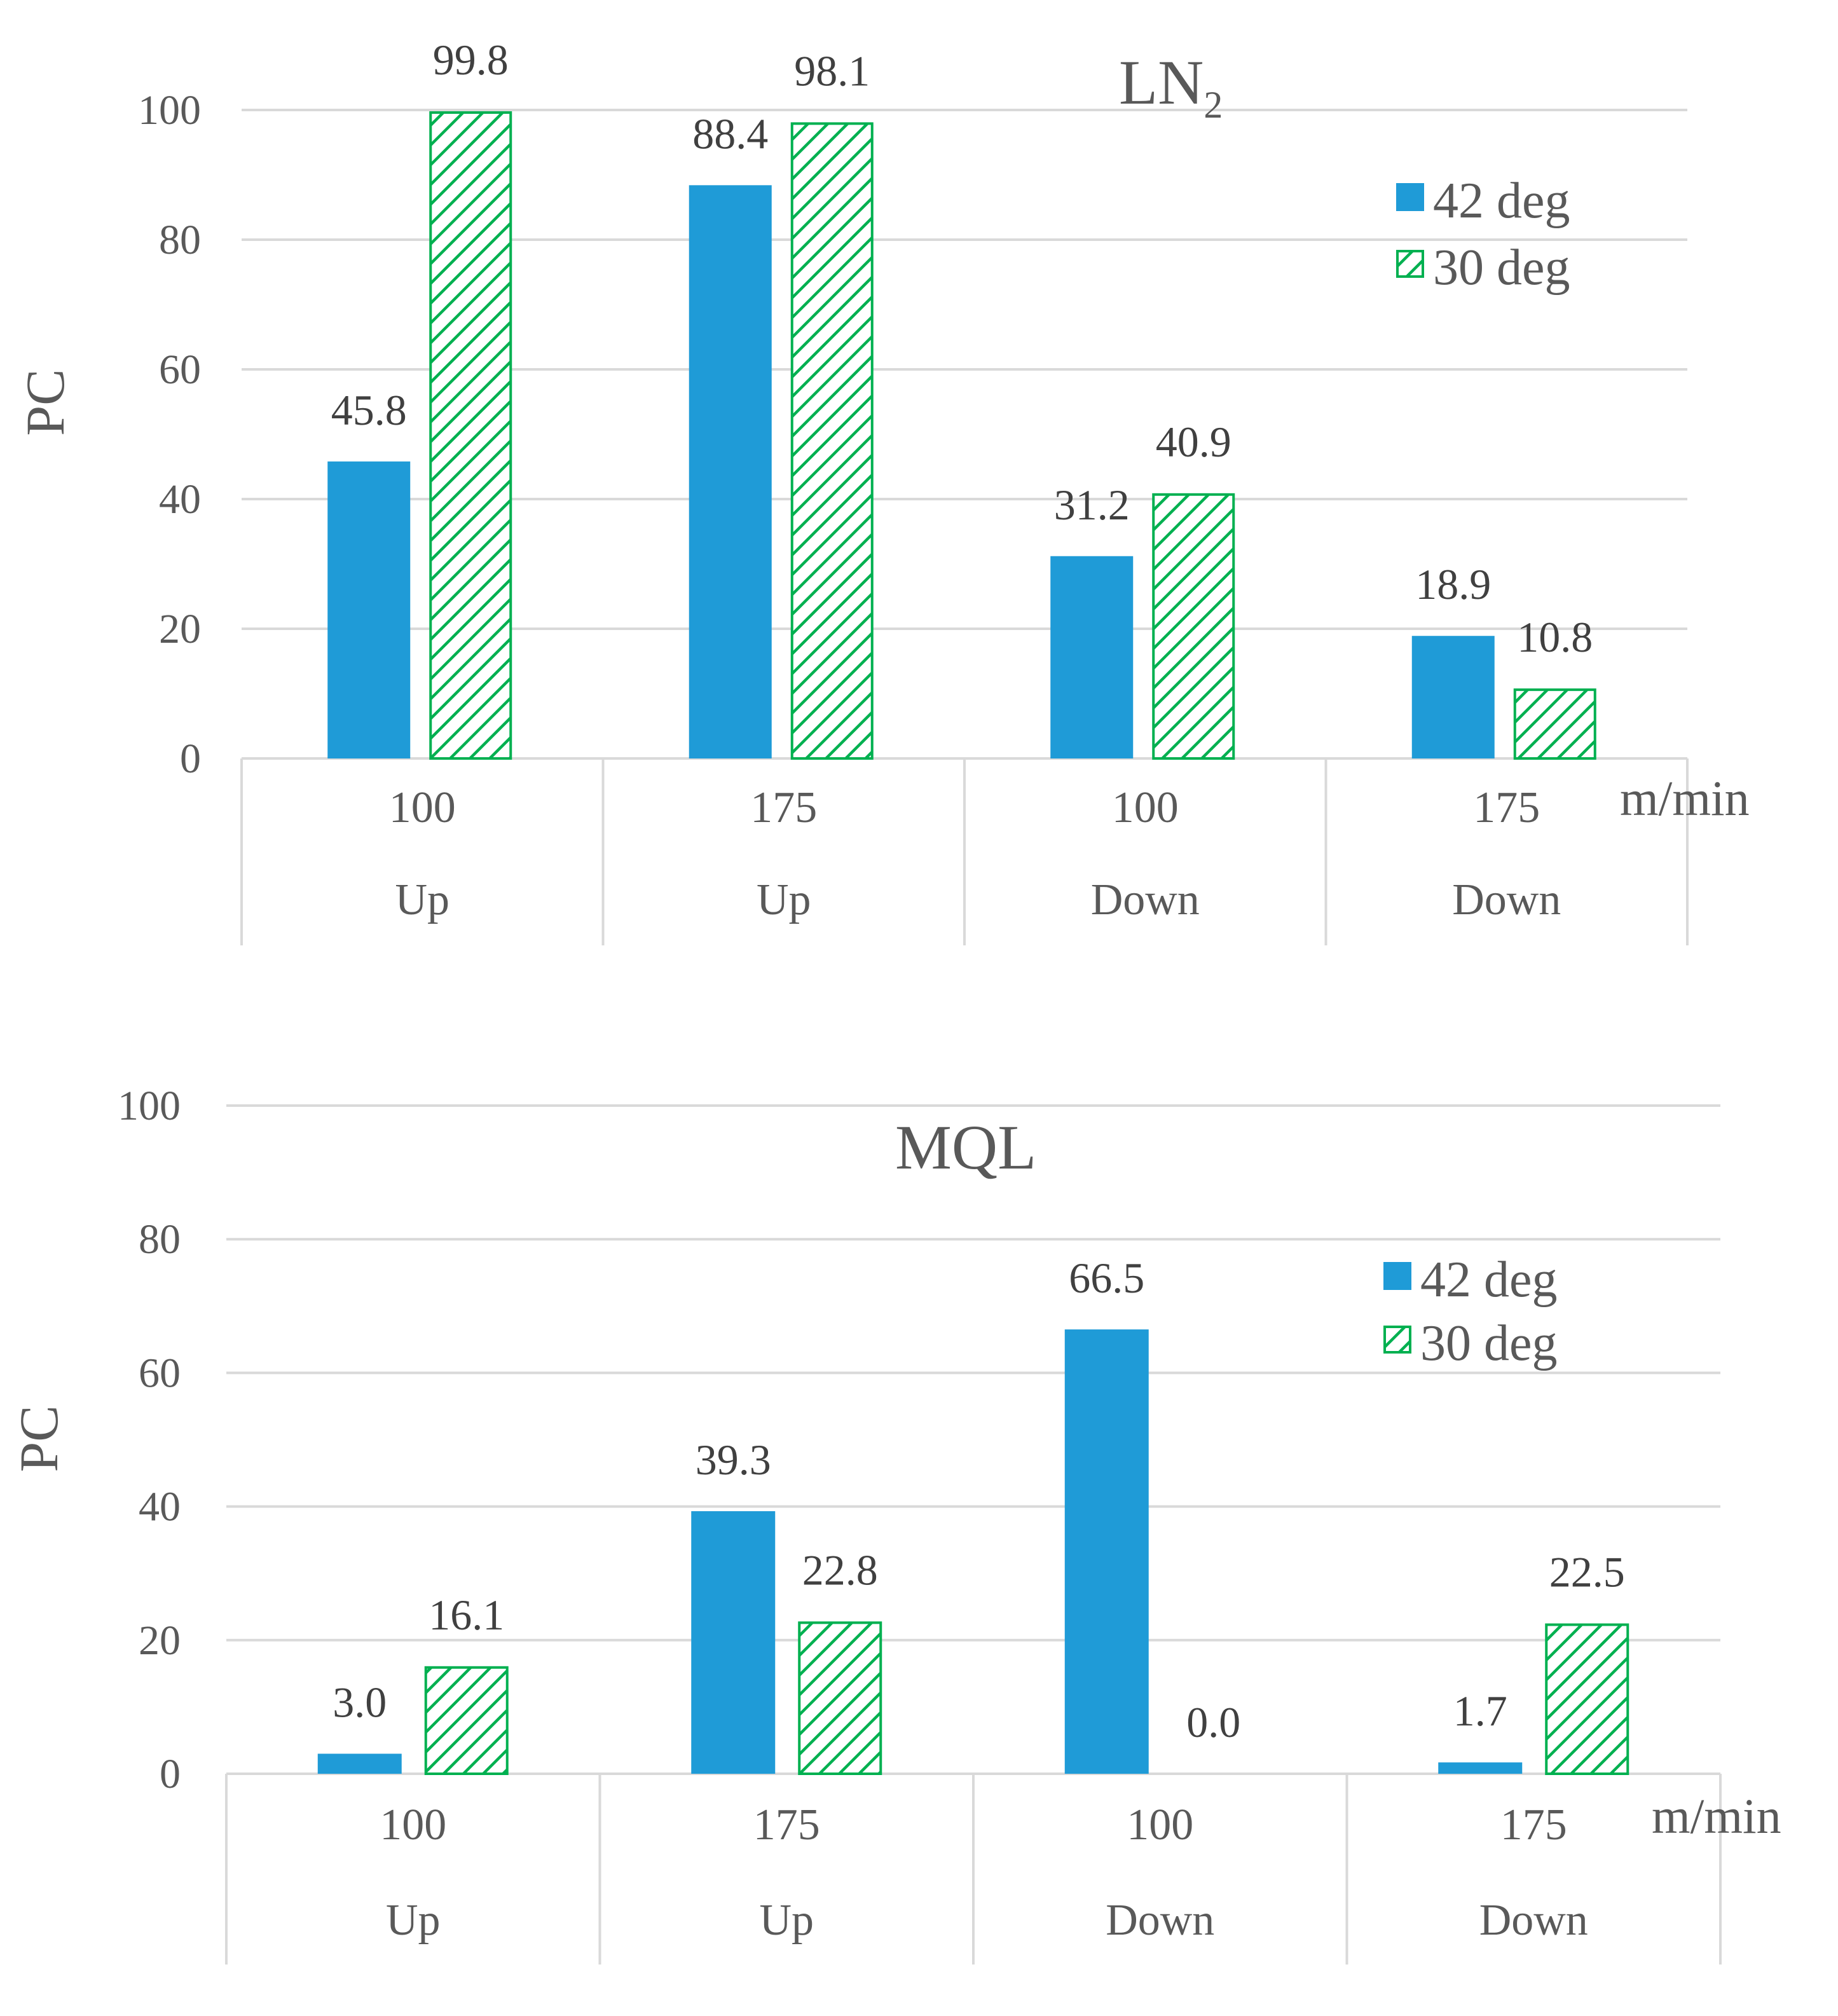 The width and height of the screenshot is (1838, 2016). I want to click on chart-title-main: LN, so click(1162, 82).